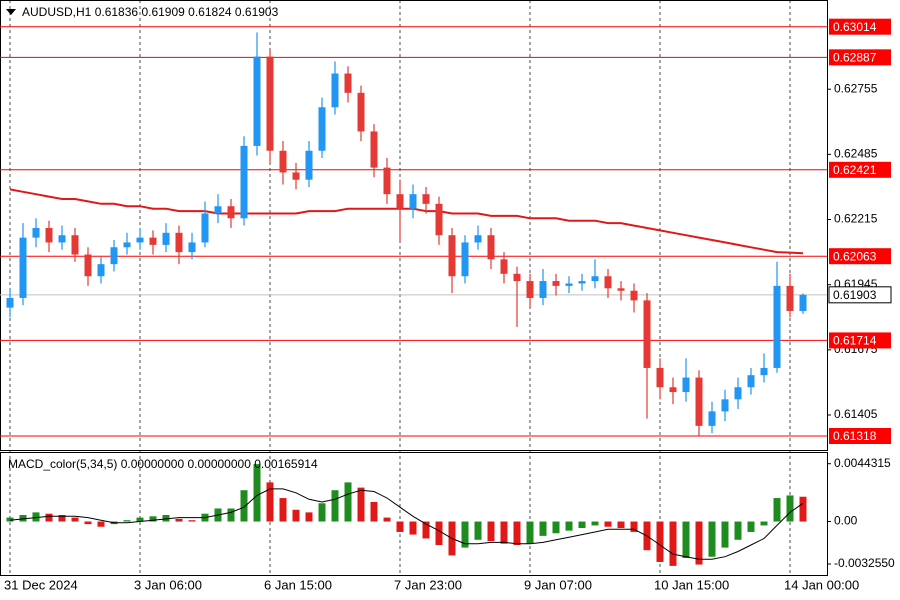 This screenshot has width=900, height=600. What do you see at coordinates (855, 436) in the screenshot?
I see `level-label: 0.61318` at bounding box center [855, 436].